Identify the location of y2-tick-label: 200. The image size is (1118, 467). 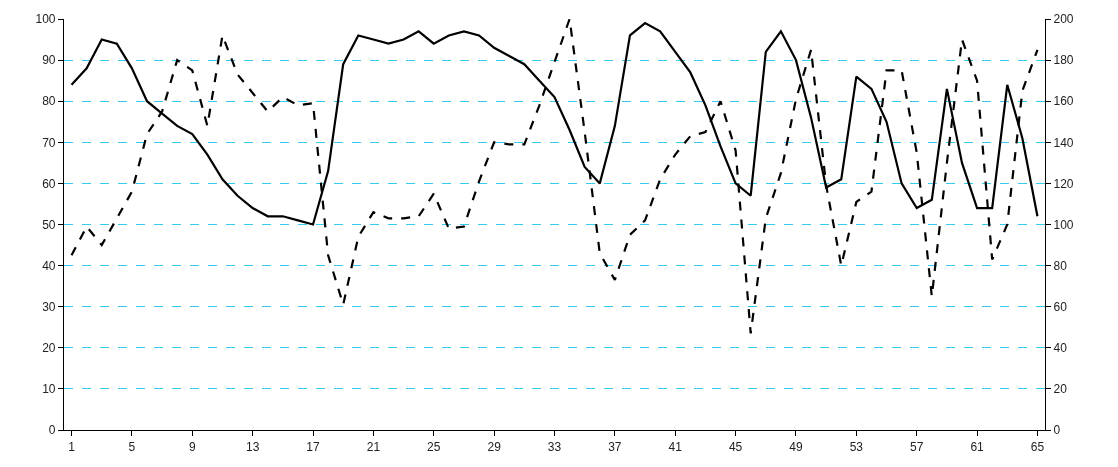
(1063, 19).